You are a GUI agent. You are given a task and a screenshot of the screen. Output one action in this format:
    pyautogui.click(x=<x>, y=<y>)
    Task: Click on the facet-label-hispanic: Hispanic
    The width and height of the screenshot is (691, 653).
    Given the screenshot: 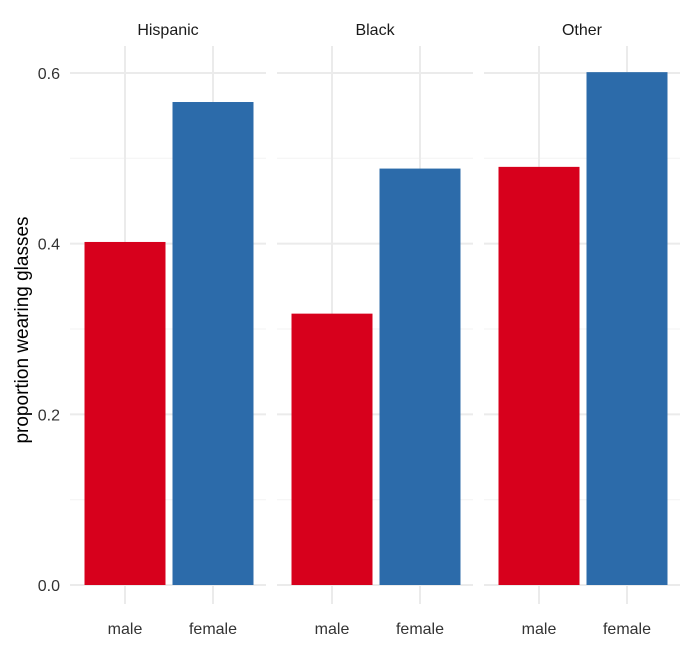 What is the action you would take?
    pyautogui.click(x=167, y=30)
    